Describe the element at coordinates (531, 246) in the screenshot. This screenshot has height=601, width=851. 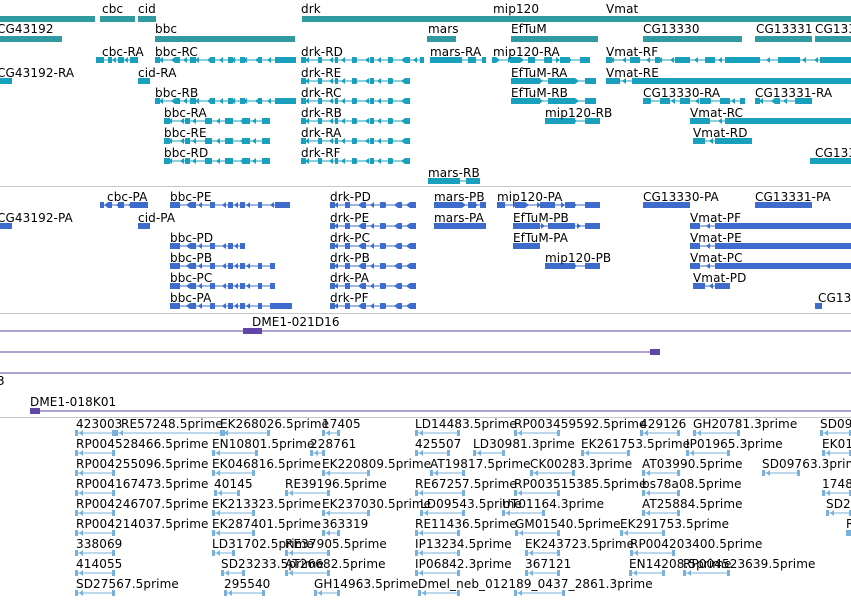
I see `eftum-pa-arrow` at that location.